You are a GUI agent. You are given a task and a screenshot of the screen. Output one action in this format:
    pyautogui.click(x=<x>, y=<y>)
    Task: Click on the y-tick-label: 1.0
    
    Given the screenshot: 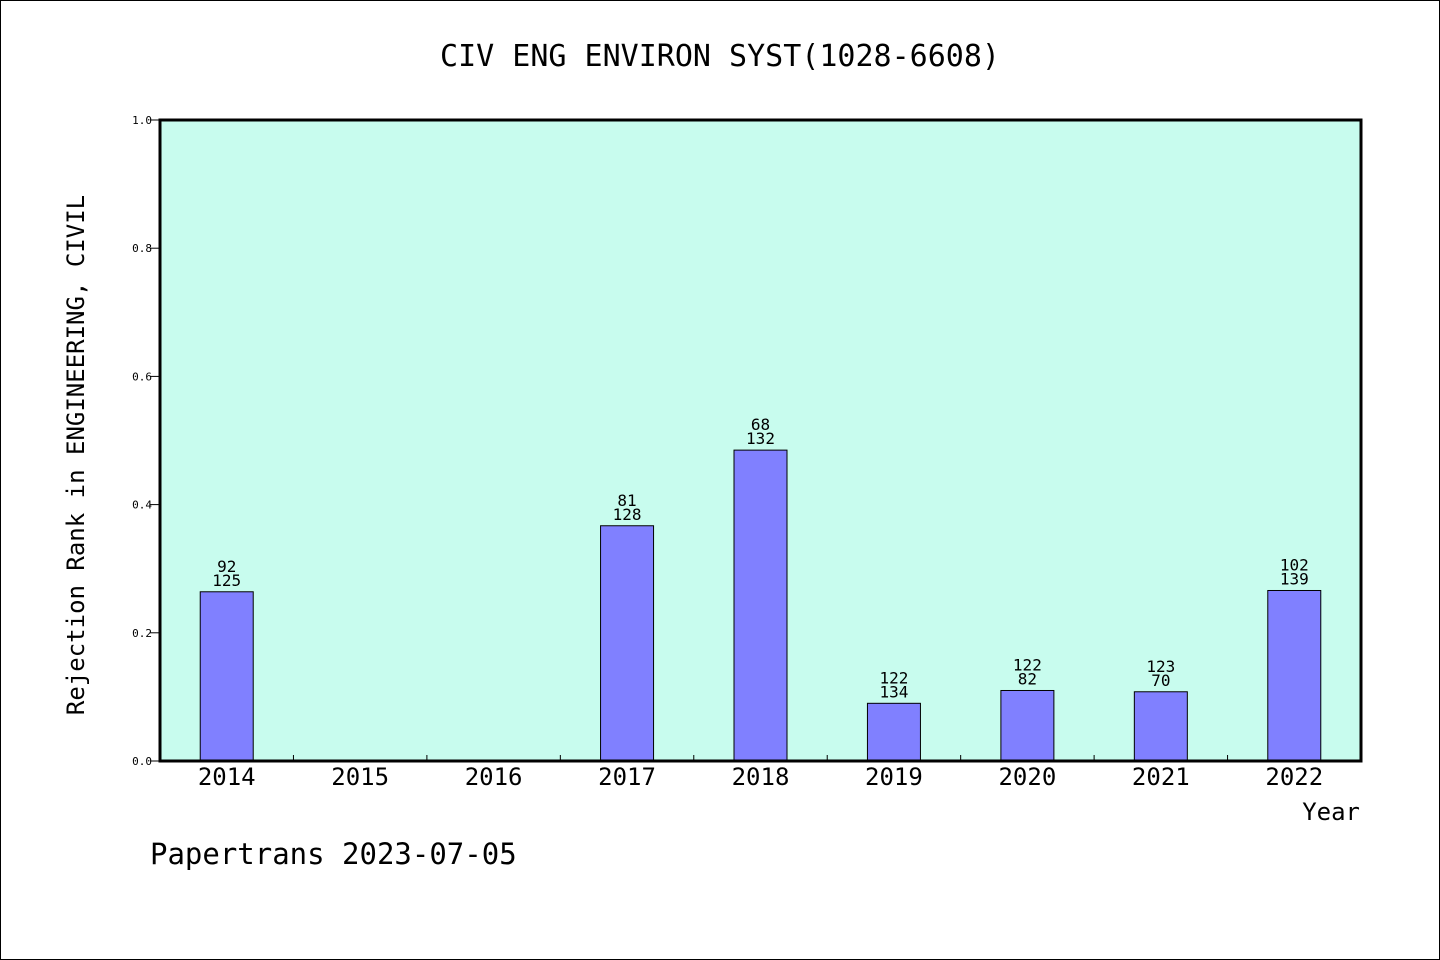 What is the action you would take?
    pyautogui.click(x=142, y=120)
    